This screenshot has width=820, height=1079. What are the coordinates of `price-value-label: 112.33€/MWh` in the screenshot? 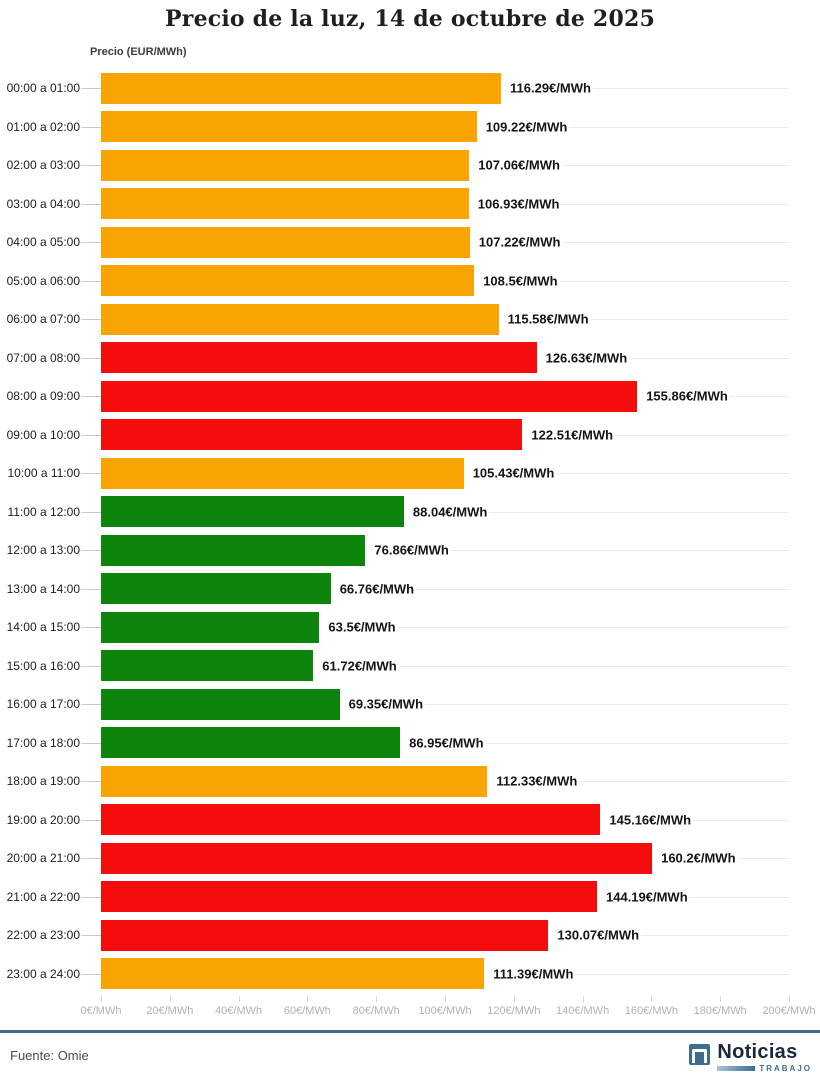 It's located at (533, 781).